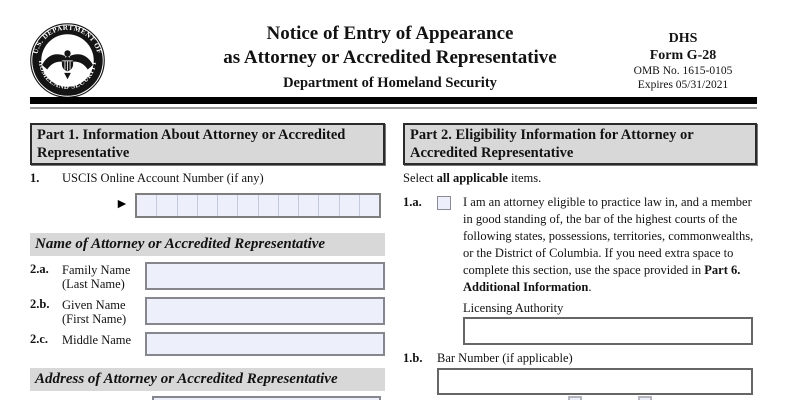  What do you see at coordinates (163, 178) in the screenshot?
I see `item-1-label: USCIS Online Account Number (if any)` at bounding box center [163, 178].